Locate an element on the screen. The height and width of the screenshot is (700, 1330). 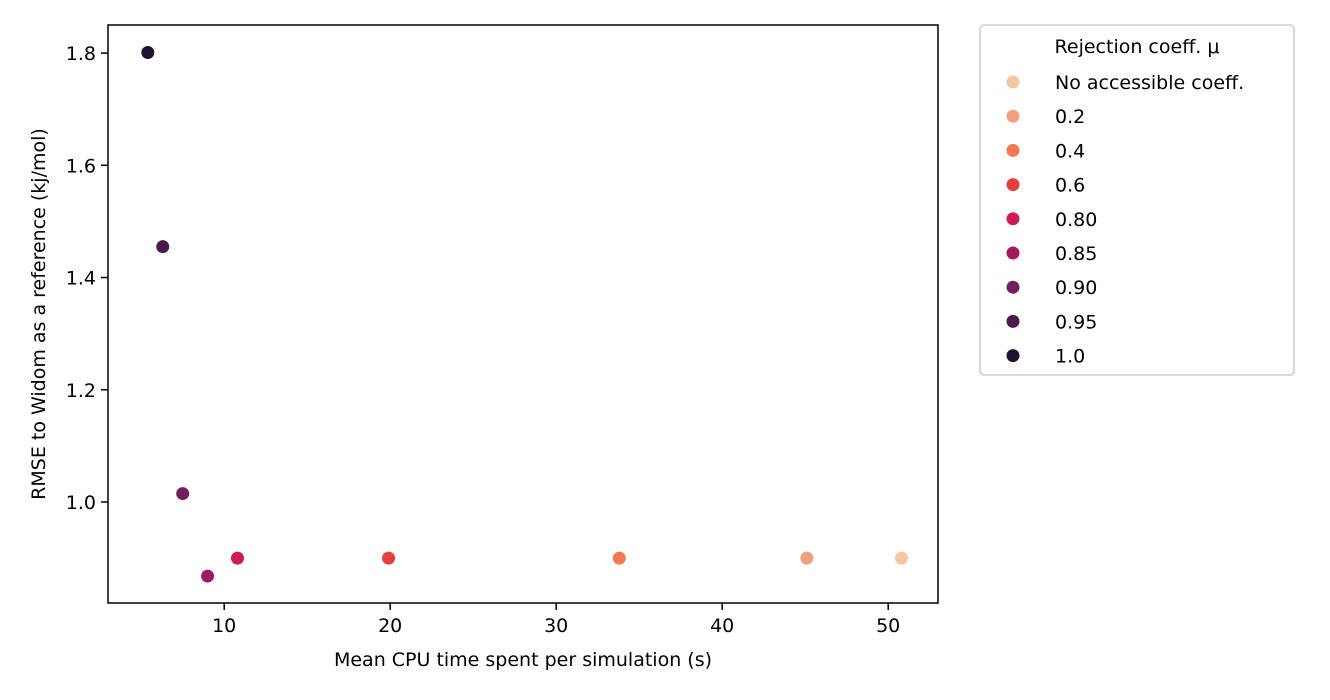
x-tick-label: 50 is located at coordinates (888, 626).